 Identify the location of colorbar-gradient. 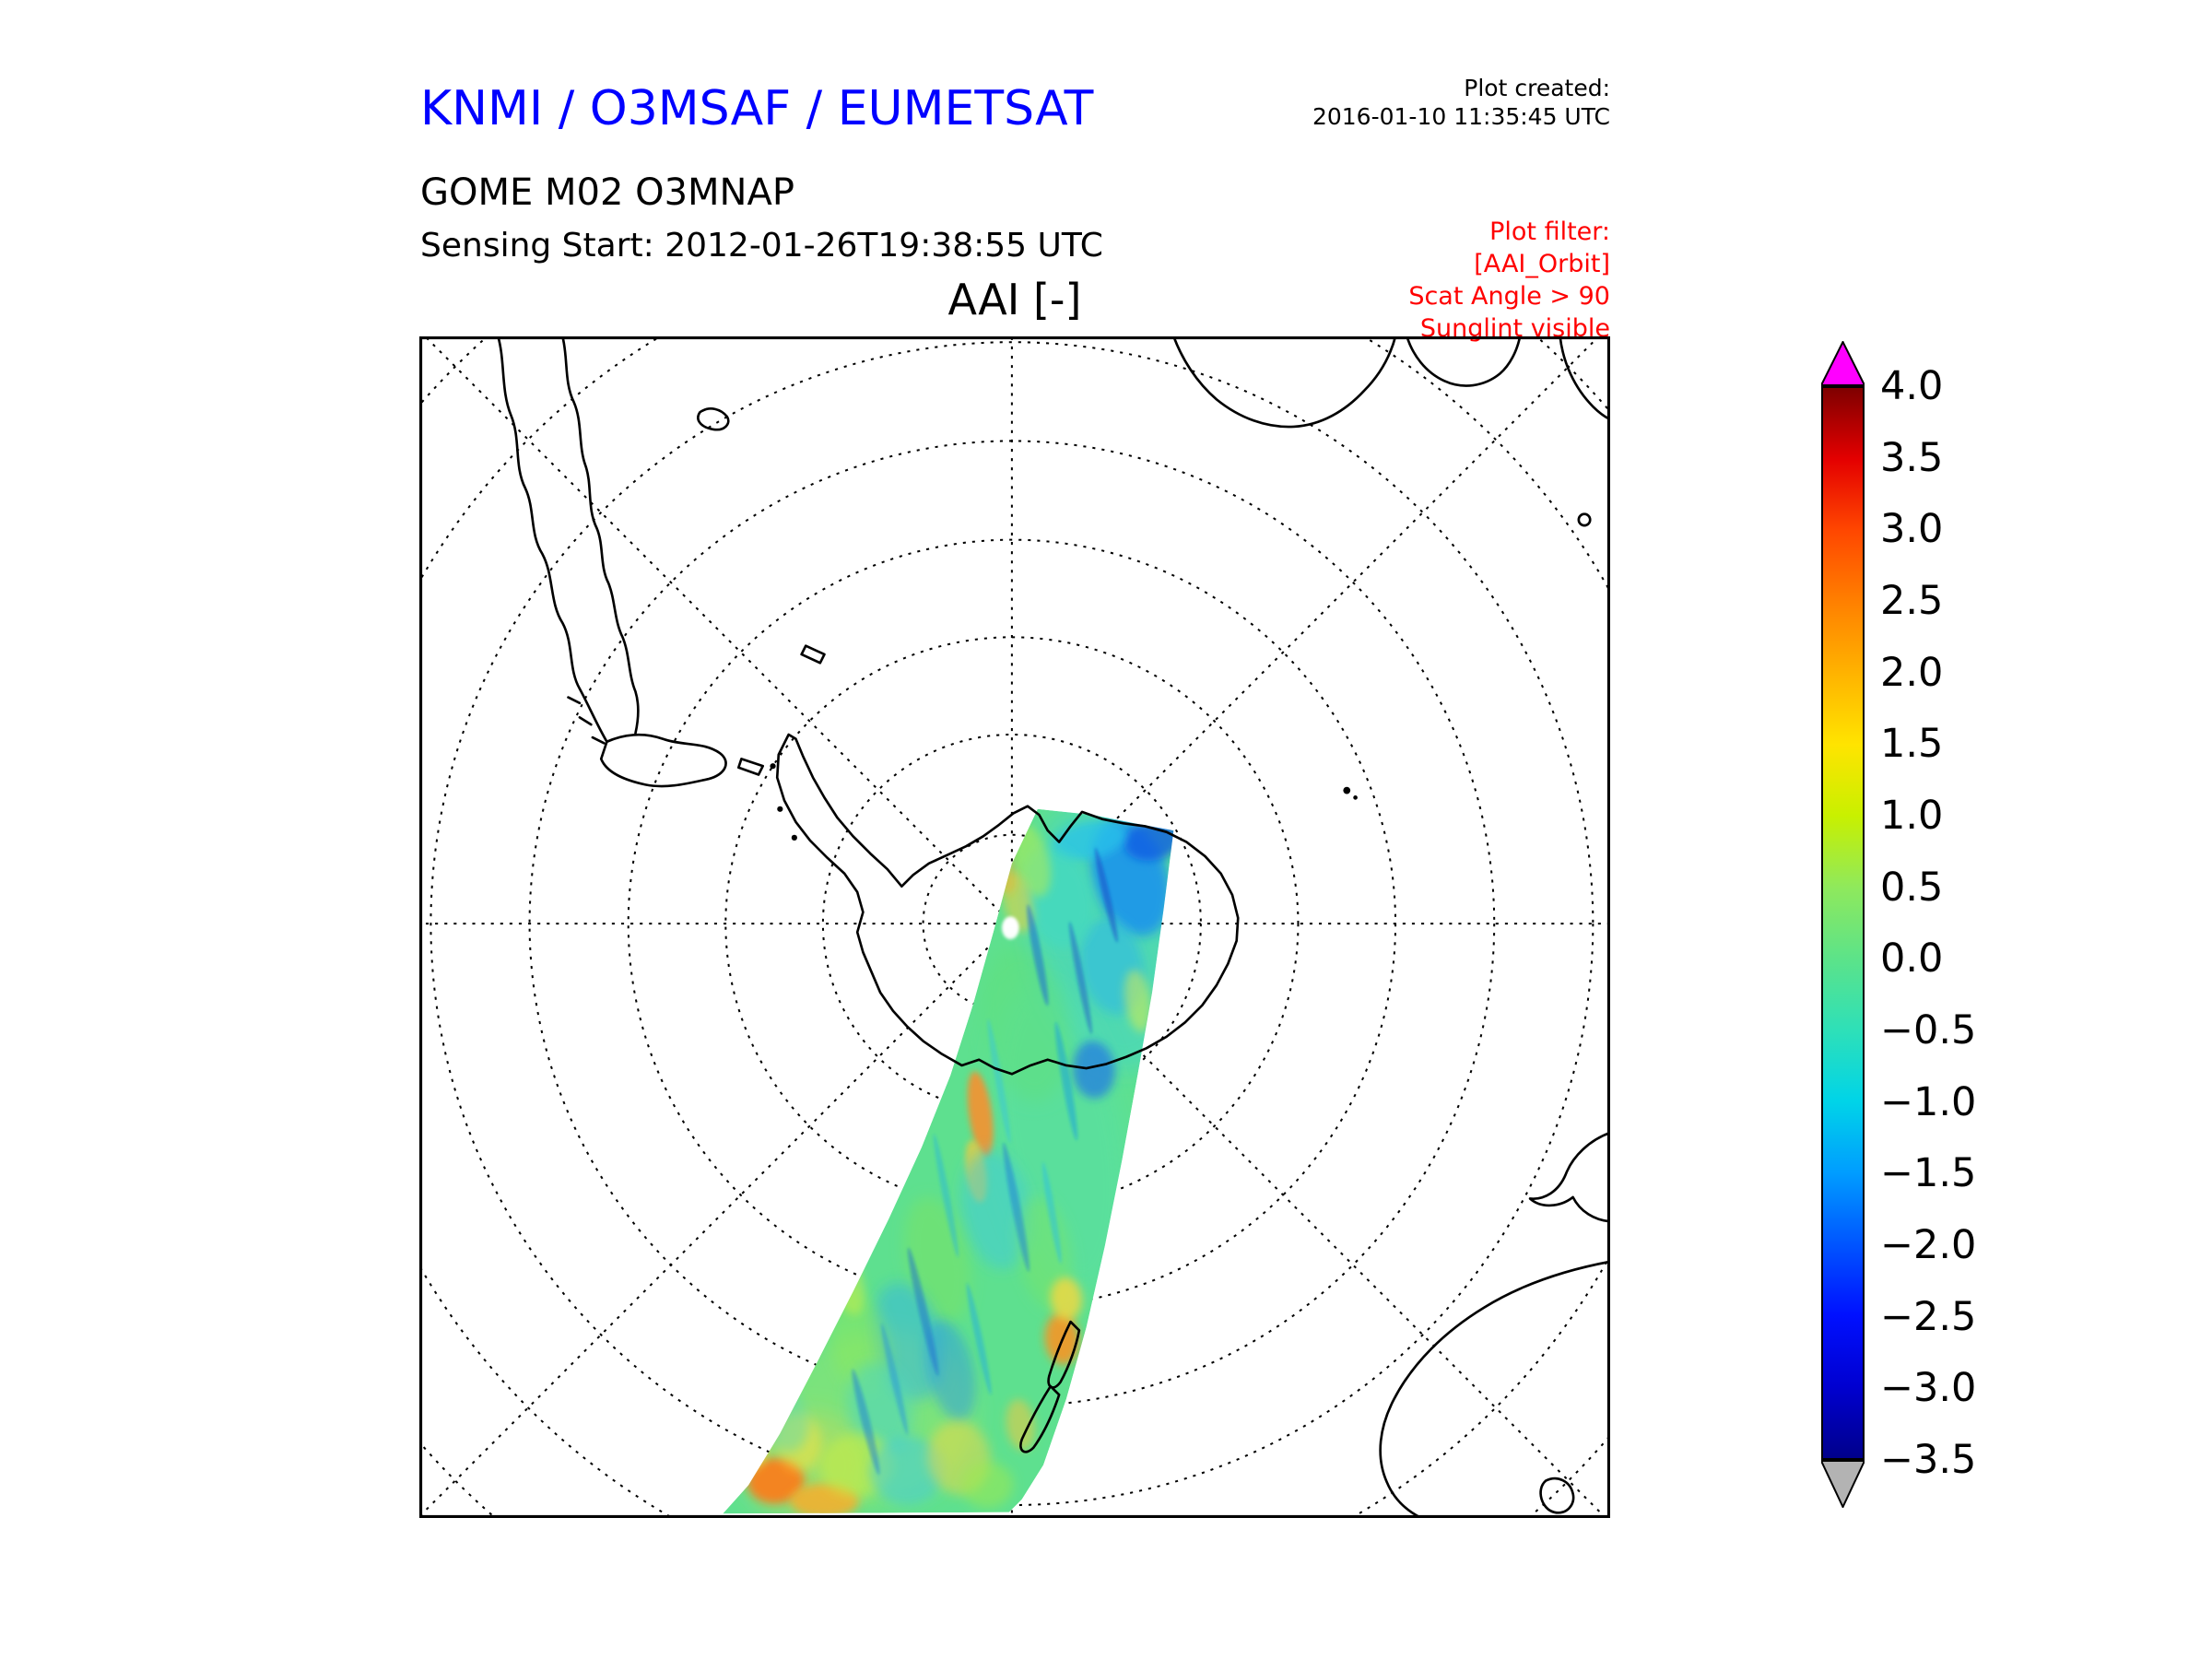
(1843, 923).